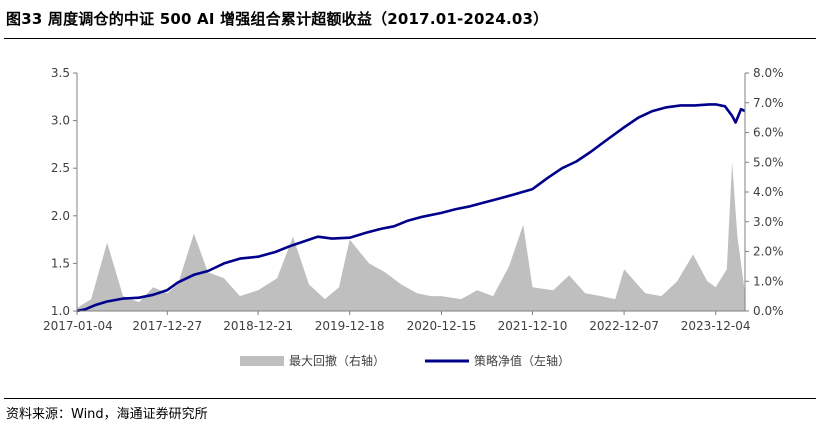 The image size is (820, 427). Describe the element at coordinates (442, 326) in the screenshot. I see `x-tick-label: 2020-12-15` at that location.